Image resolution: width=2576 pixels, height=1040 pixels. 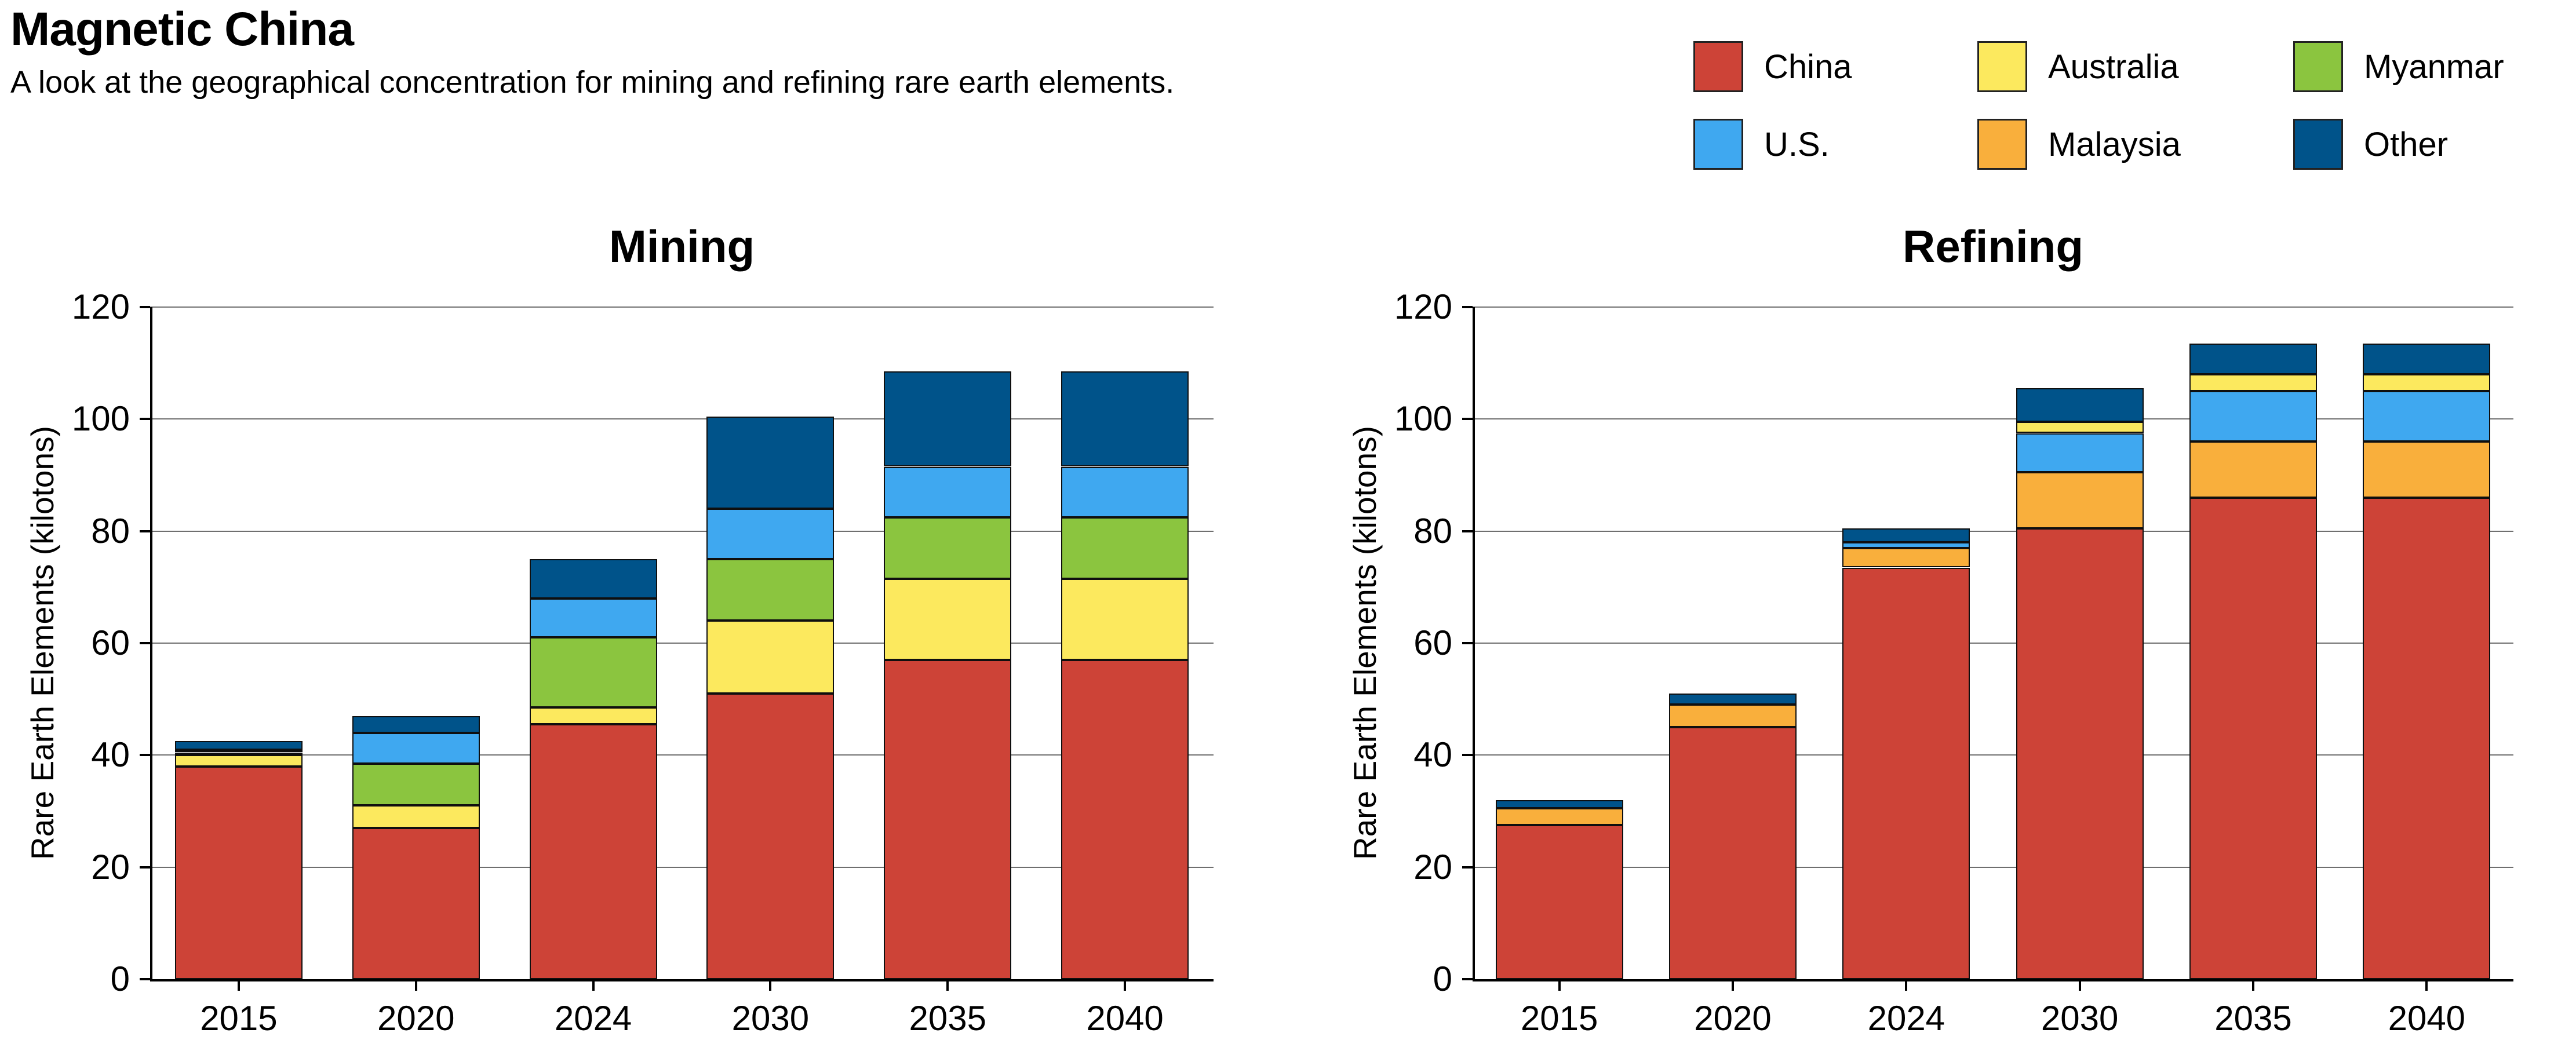 I want to click on gridline-y40, so click(x=1993, y=755).